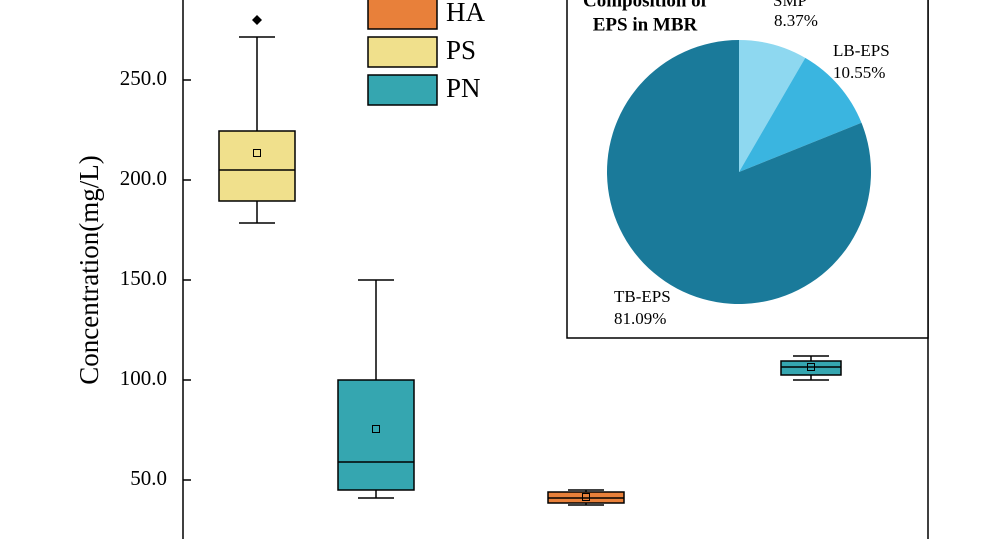 This screenshot has width=1000, height=539. What do you see at coordinates (89, 269) in the screenshot?
I see `y-axis-label: Concentration(mg/L)` at bounding box center [89, 269].